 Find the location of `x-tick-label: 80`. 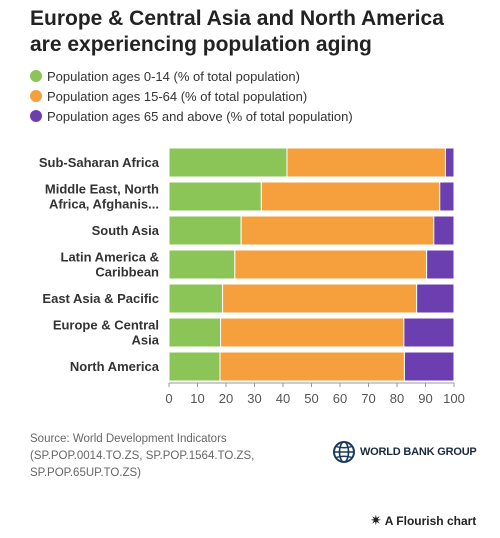

x-tick-label: 80 is located at coordinates (397, 398).